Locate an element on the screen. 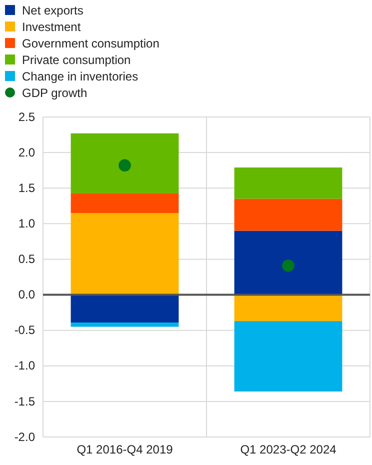 The image size is (372, 465). y-tick-label: -0.5 is located at coordinates (25, 330).